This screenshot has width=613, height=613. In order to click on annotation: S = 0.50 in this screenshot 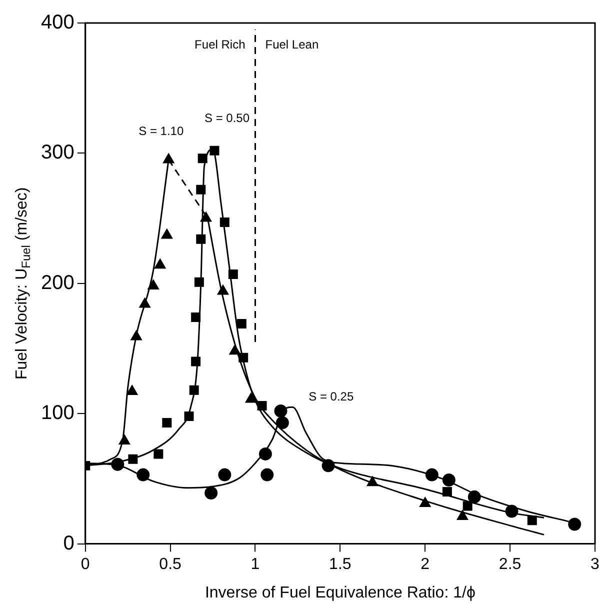, I will do `click(227, 117)`.